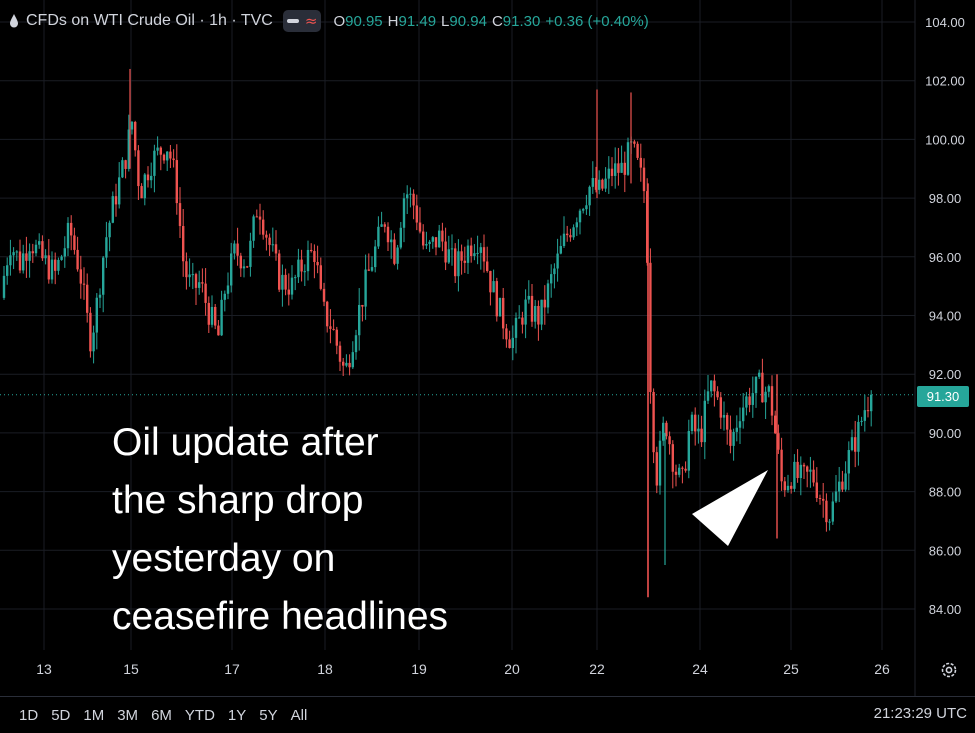  What do you see at coordinates (311, 20) in the screenshot?
I see `compare-icon: ≈` at bounding box center [311, 20].